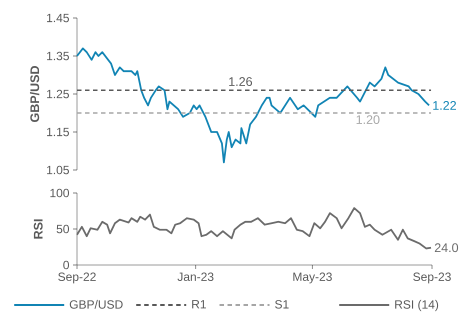 The image size is (462, 327). I want to click on y-tick-label: 1.15, so click(58, 132).